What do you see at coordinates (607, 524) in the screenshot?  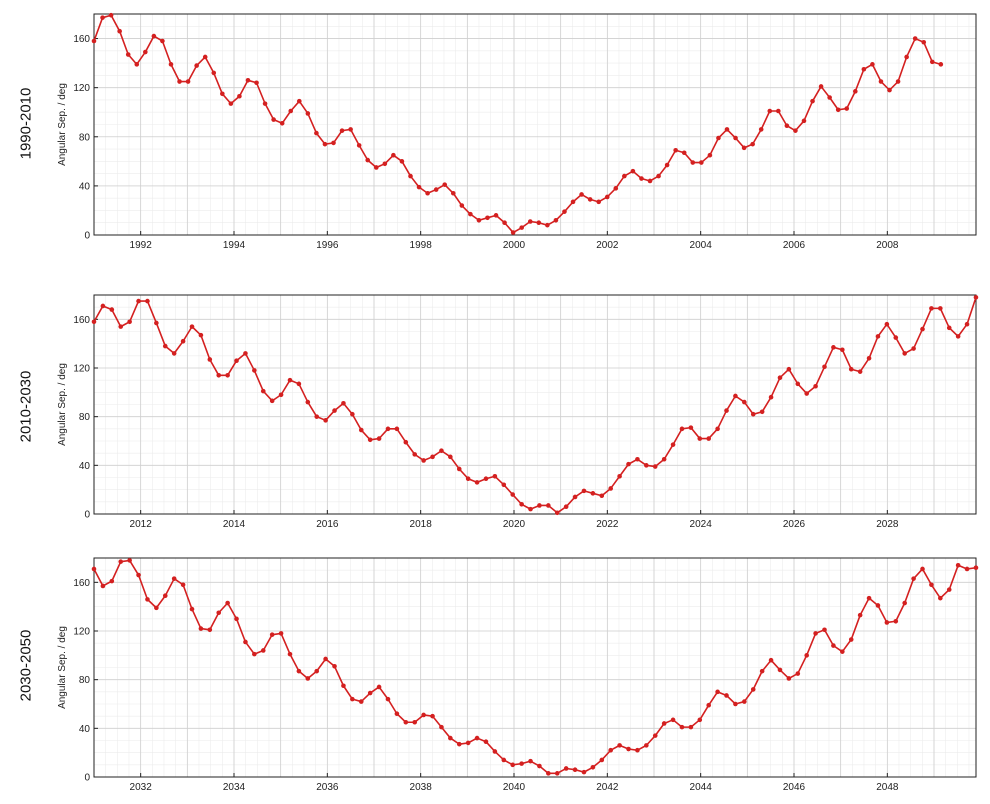 I see `x-tick-label: 2022` at bounding box center [607, 524].